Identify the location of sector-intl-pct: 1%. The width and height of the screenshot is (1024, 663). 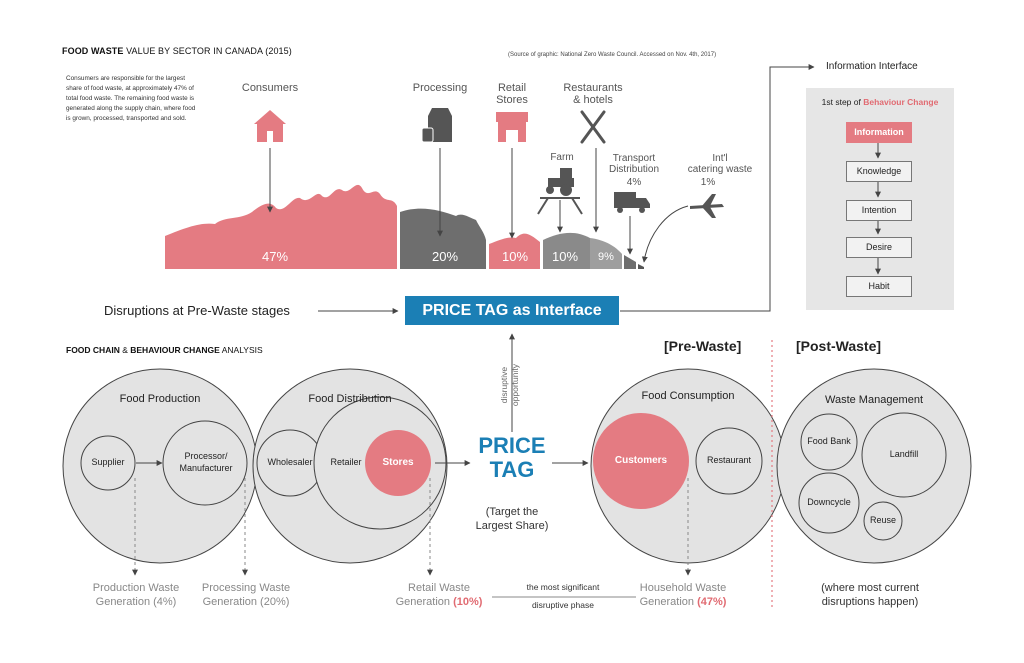
(708, 182).